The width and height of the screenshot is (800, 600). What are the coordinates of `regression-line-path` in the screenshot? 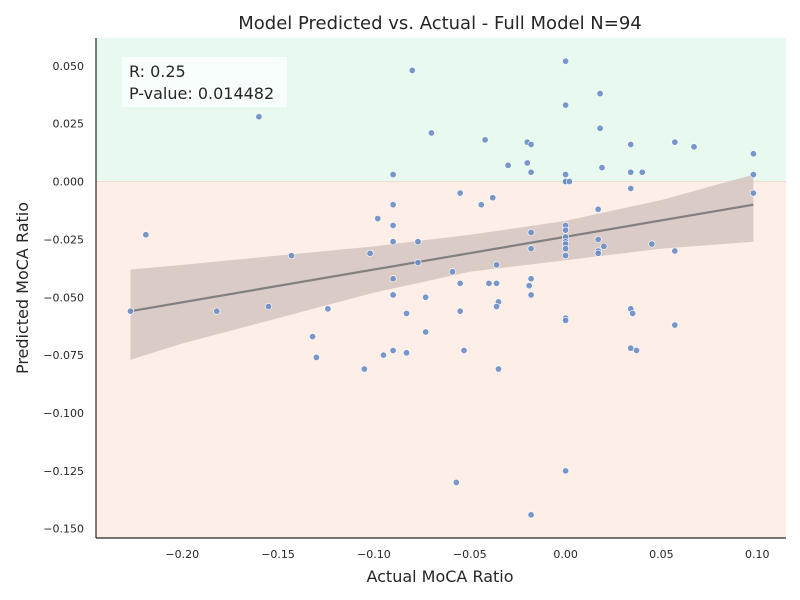 It's located at (442, 258).